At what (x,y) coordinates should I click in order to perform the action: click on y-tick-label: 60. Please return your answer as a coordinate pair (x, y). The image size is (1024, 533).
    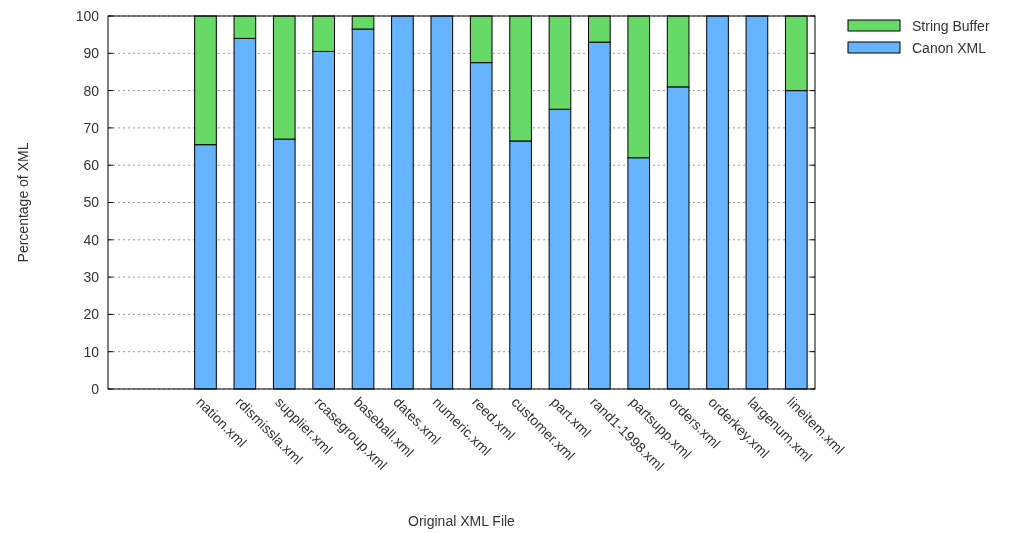
    Looking at the image, I should click on (91, 165).